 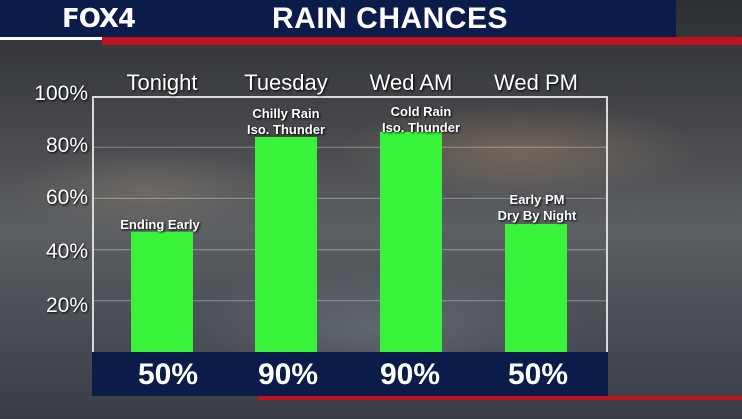 What do you see at coordinates (66, 305) in the screenshot?
I see `y-tick-label-20: 20%` at bounding box center [66, 305].